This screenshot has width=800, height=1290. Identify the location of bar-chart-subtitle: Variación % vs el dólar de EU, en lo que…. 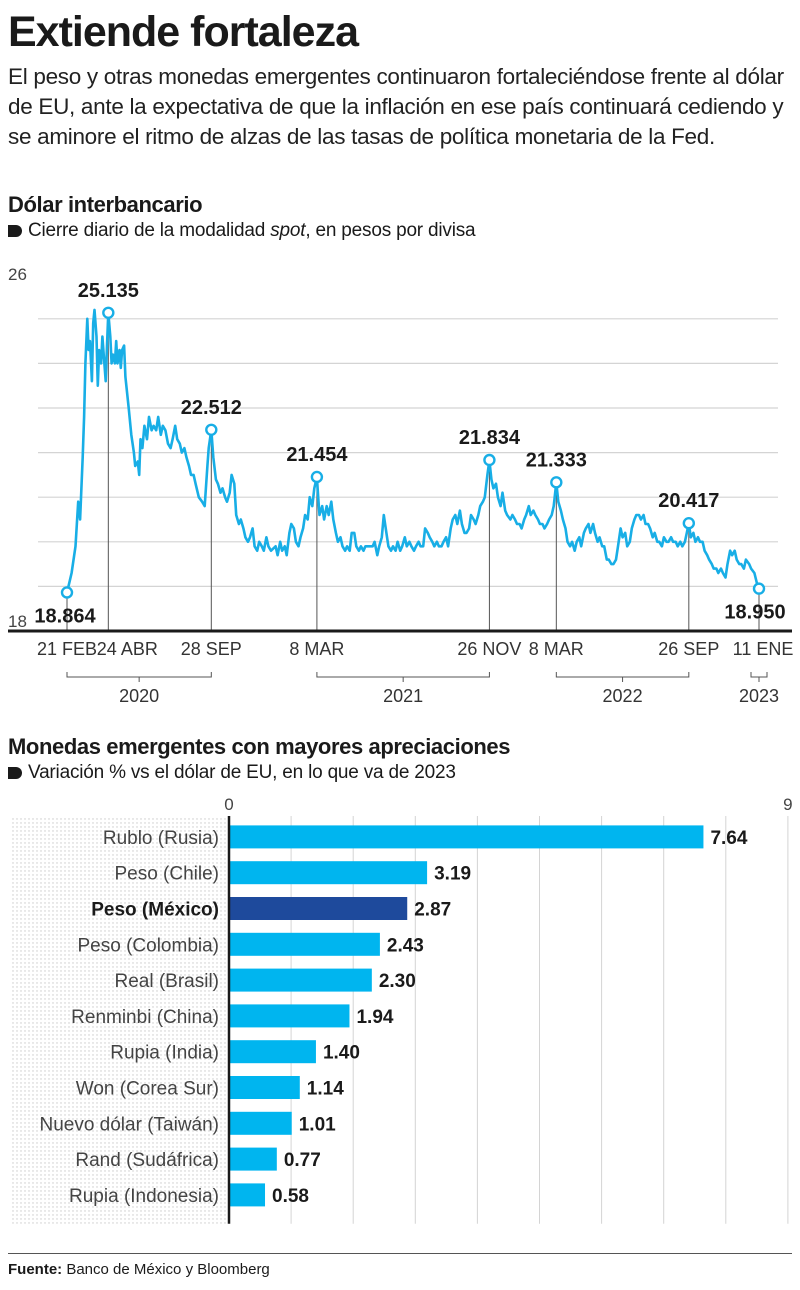
(232, 773).